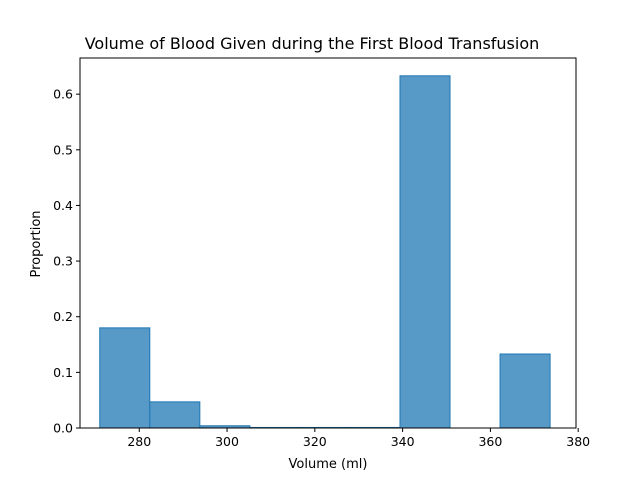 This screenshot has width=640, height=480. What do you see at coordinates (328, 464) in the screenshot?
I see `x-axis-label: Volume (ml)` at bounding box center [328, 464].